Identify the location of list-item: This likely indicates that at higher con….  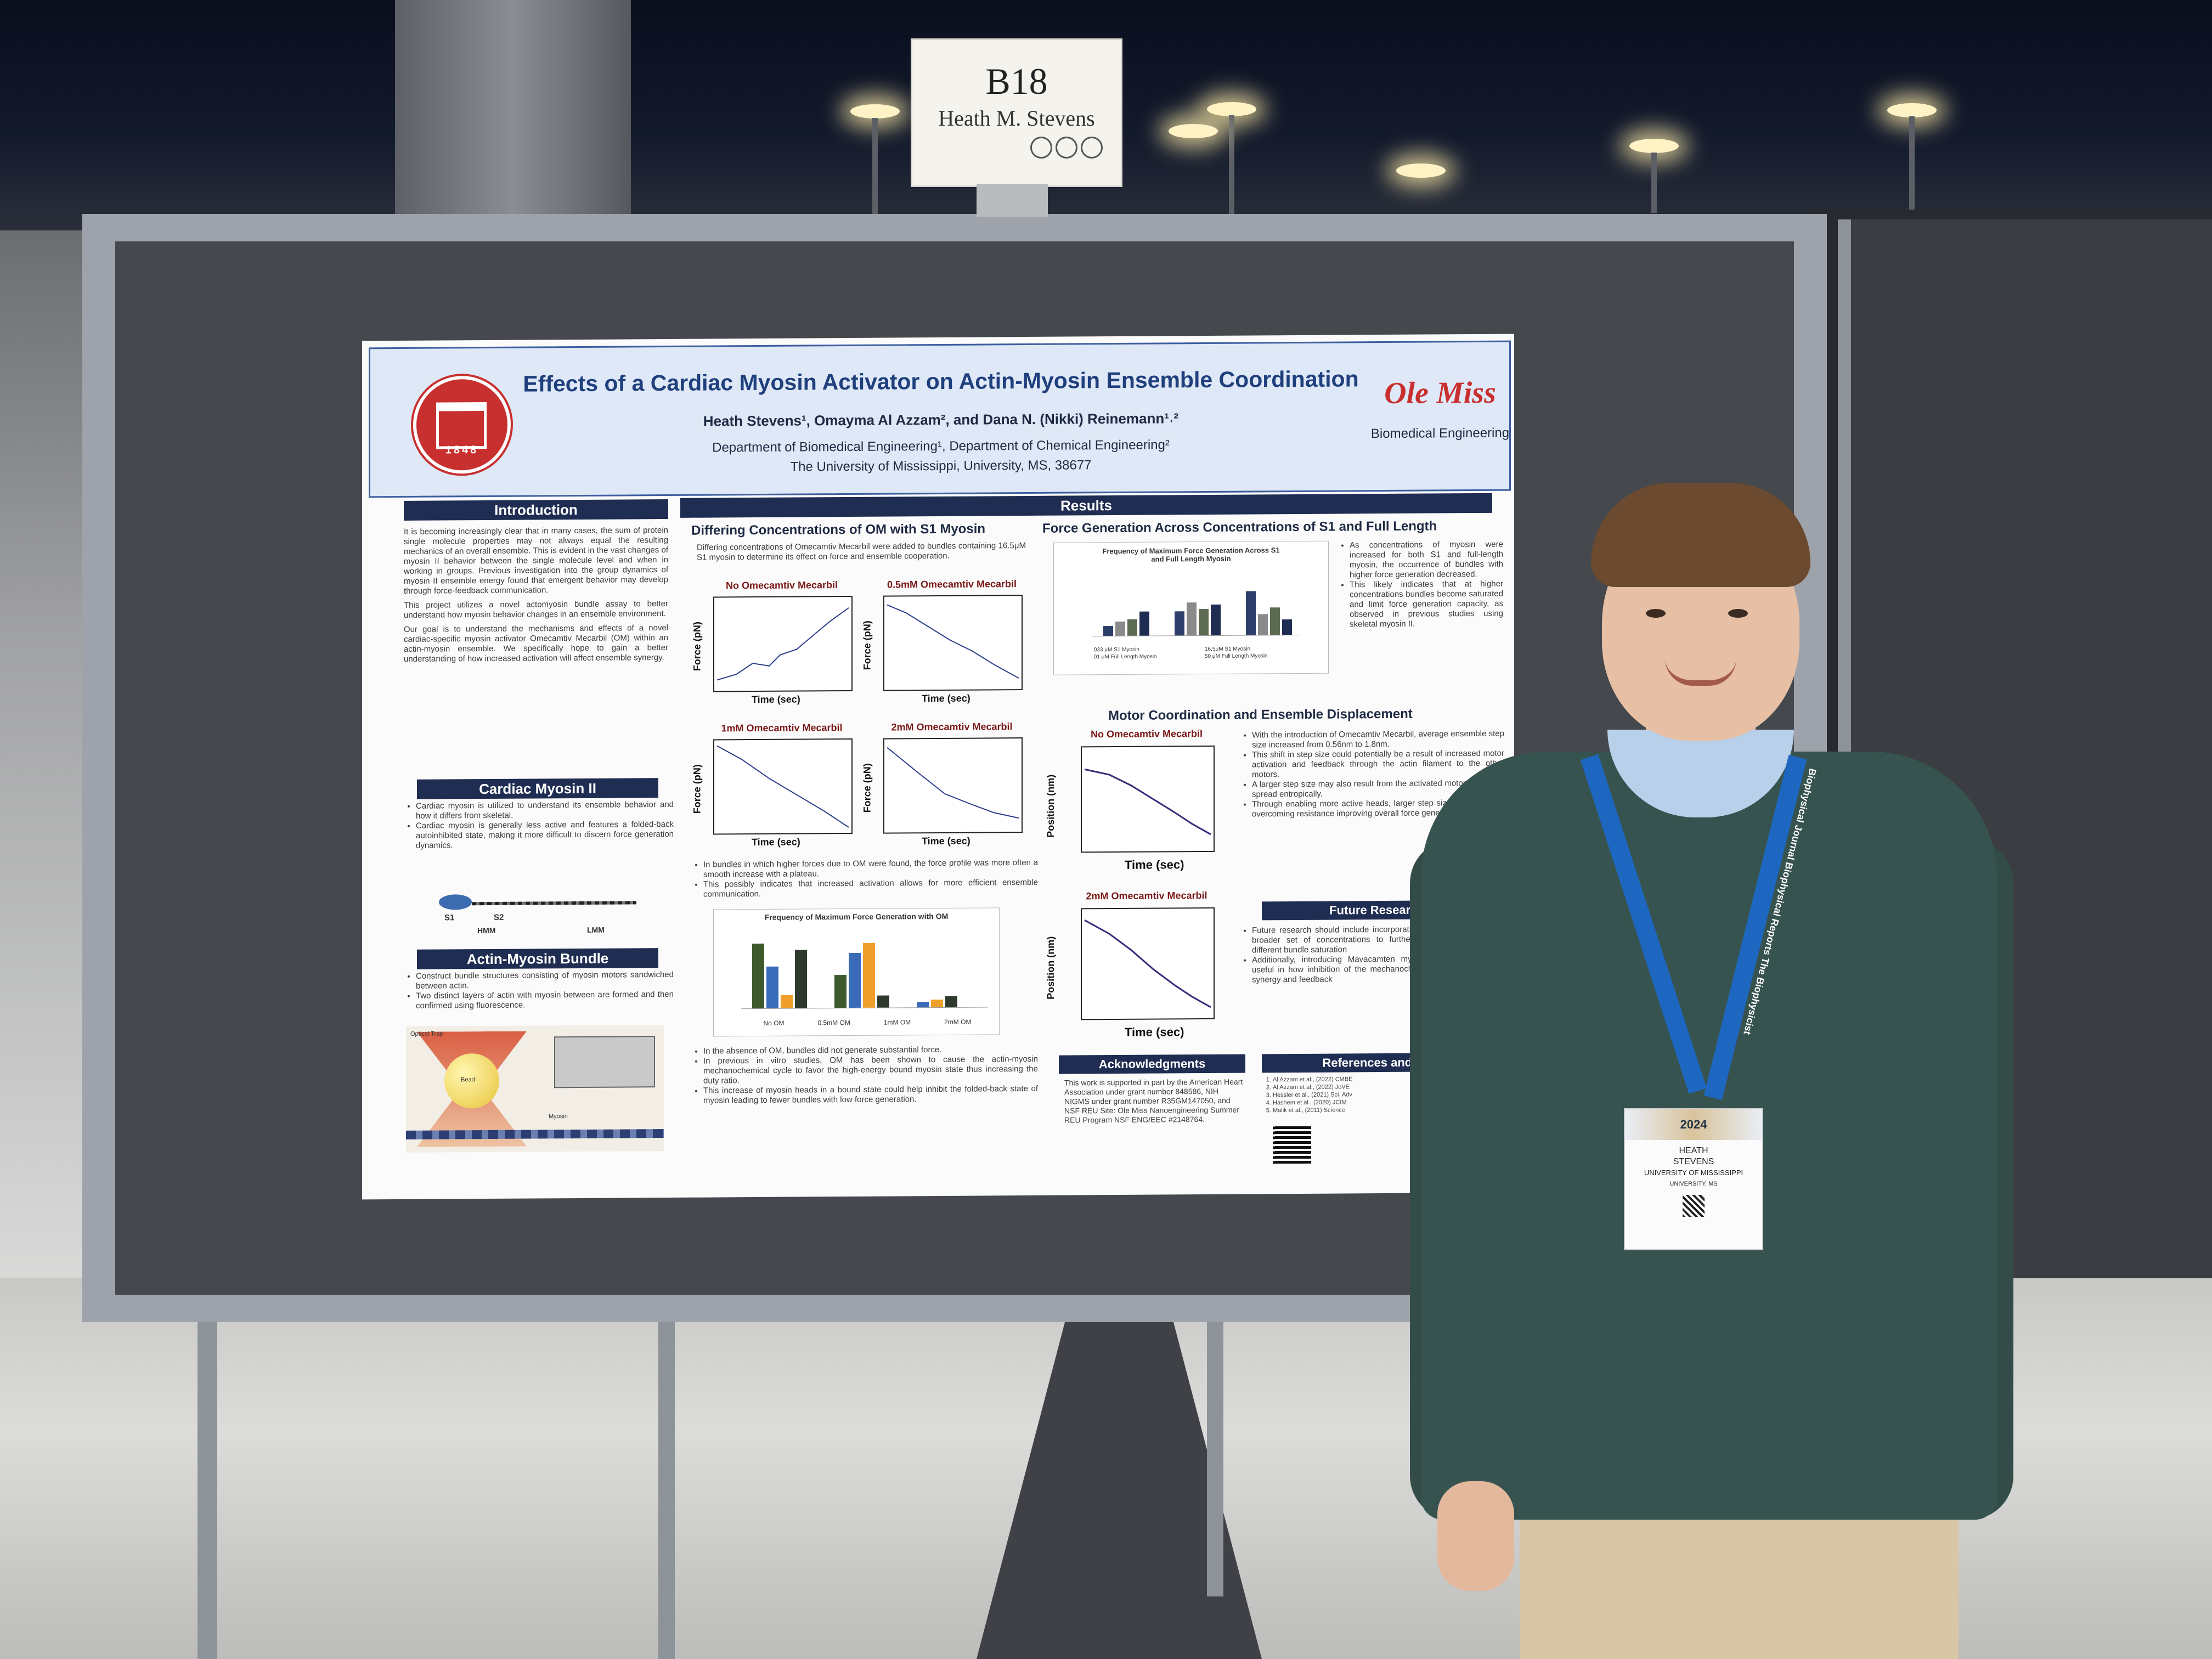
(1427, 604).